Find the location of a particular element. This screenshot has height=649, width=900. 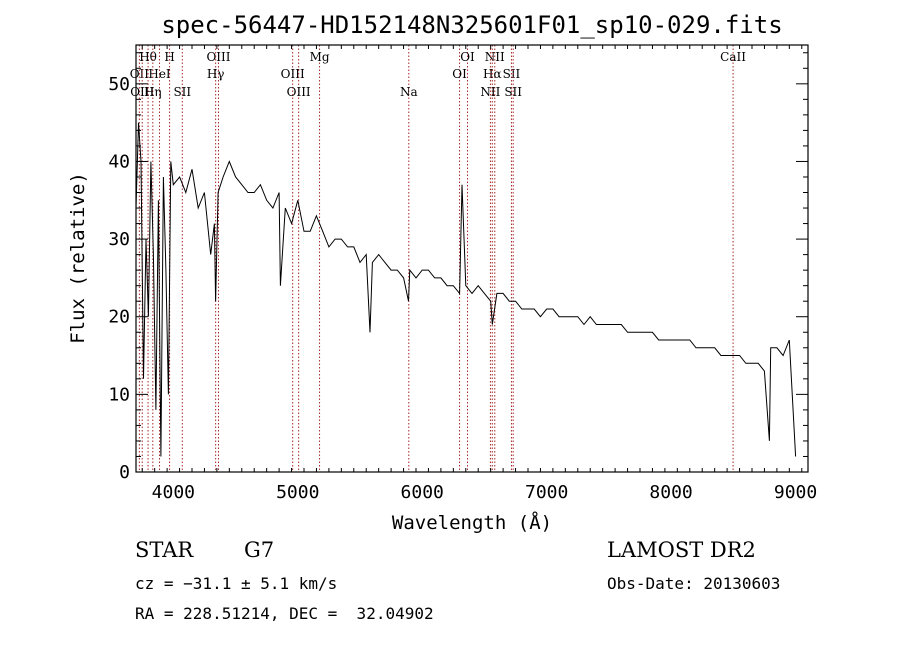

x-axis-label: Wavelength (Å) is located at coordinates (472, 522).